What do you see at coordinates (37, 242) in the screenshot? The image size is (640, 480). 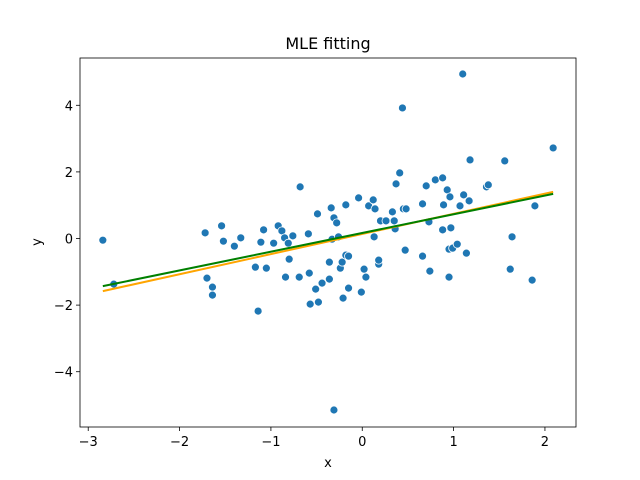 I see `y-axis-label: y` at bounding box center [37, 242].